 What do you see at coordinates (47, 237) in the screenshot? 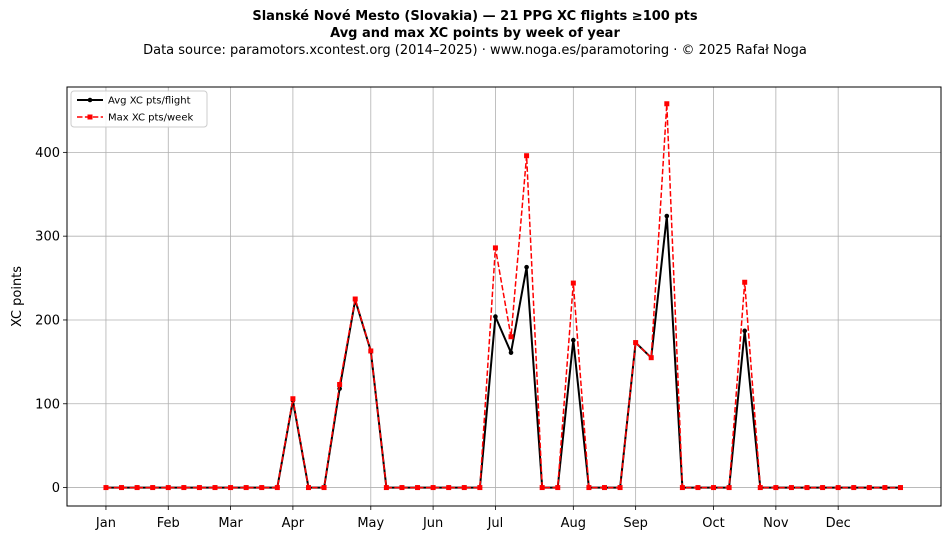
I see `y-tick-label: 300` at bounding box center [47, 237].